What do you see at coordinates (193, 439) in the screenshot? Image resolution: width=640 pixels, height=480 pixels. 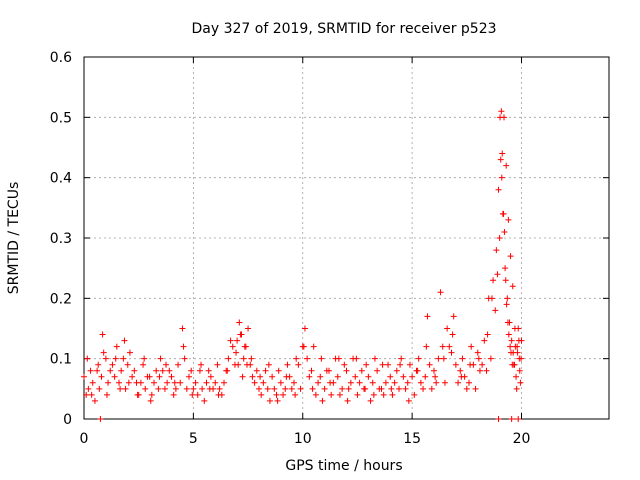 I see `x-tick-label: 5` at bounding box center [193, 439].